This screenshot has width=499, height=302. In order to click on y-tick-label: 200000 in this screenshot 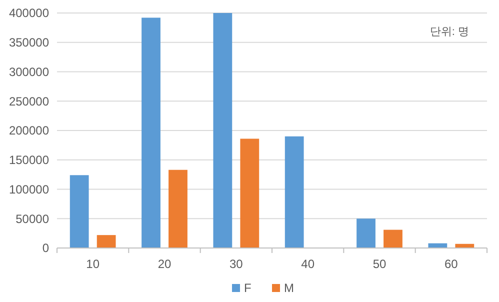, I will do `click(29, 131)`.